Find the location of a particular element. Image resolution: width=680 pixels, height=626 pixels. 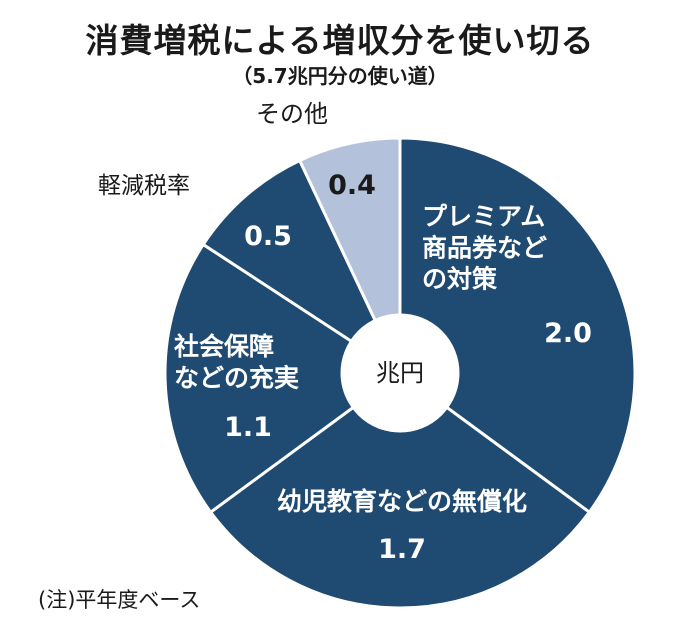

slice-value-label: 1.7 is located at coordinates (402, 549).